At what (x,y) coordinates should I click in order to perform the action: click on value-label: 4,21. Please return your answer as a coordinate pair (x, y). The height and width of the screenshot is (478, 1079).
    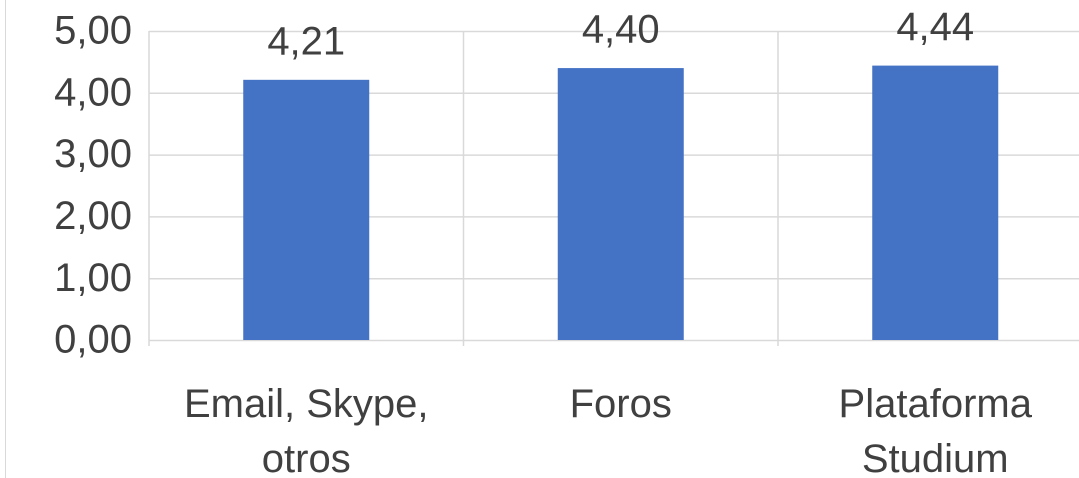
    Looking at the image, I should click on (306, 41).